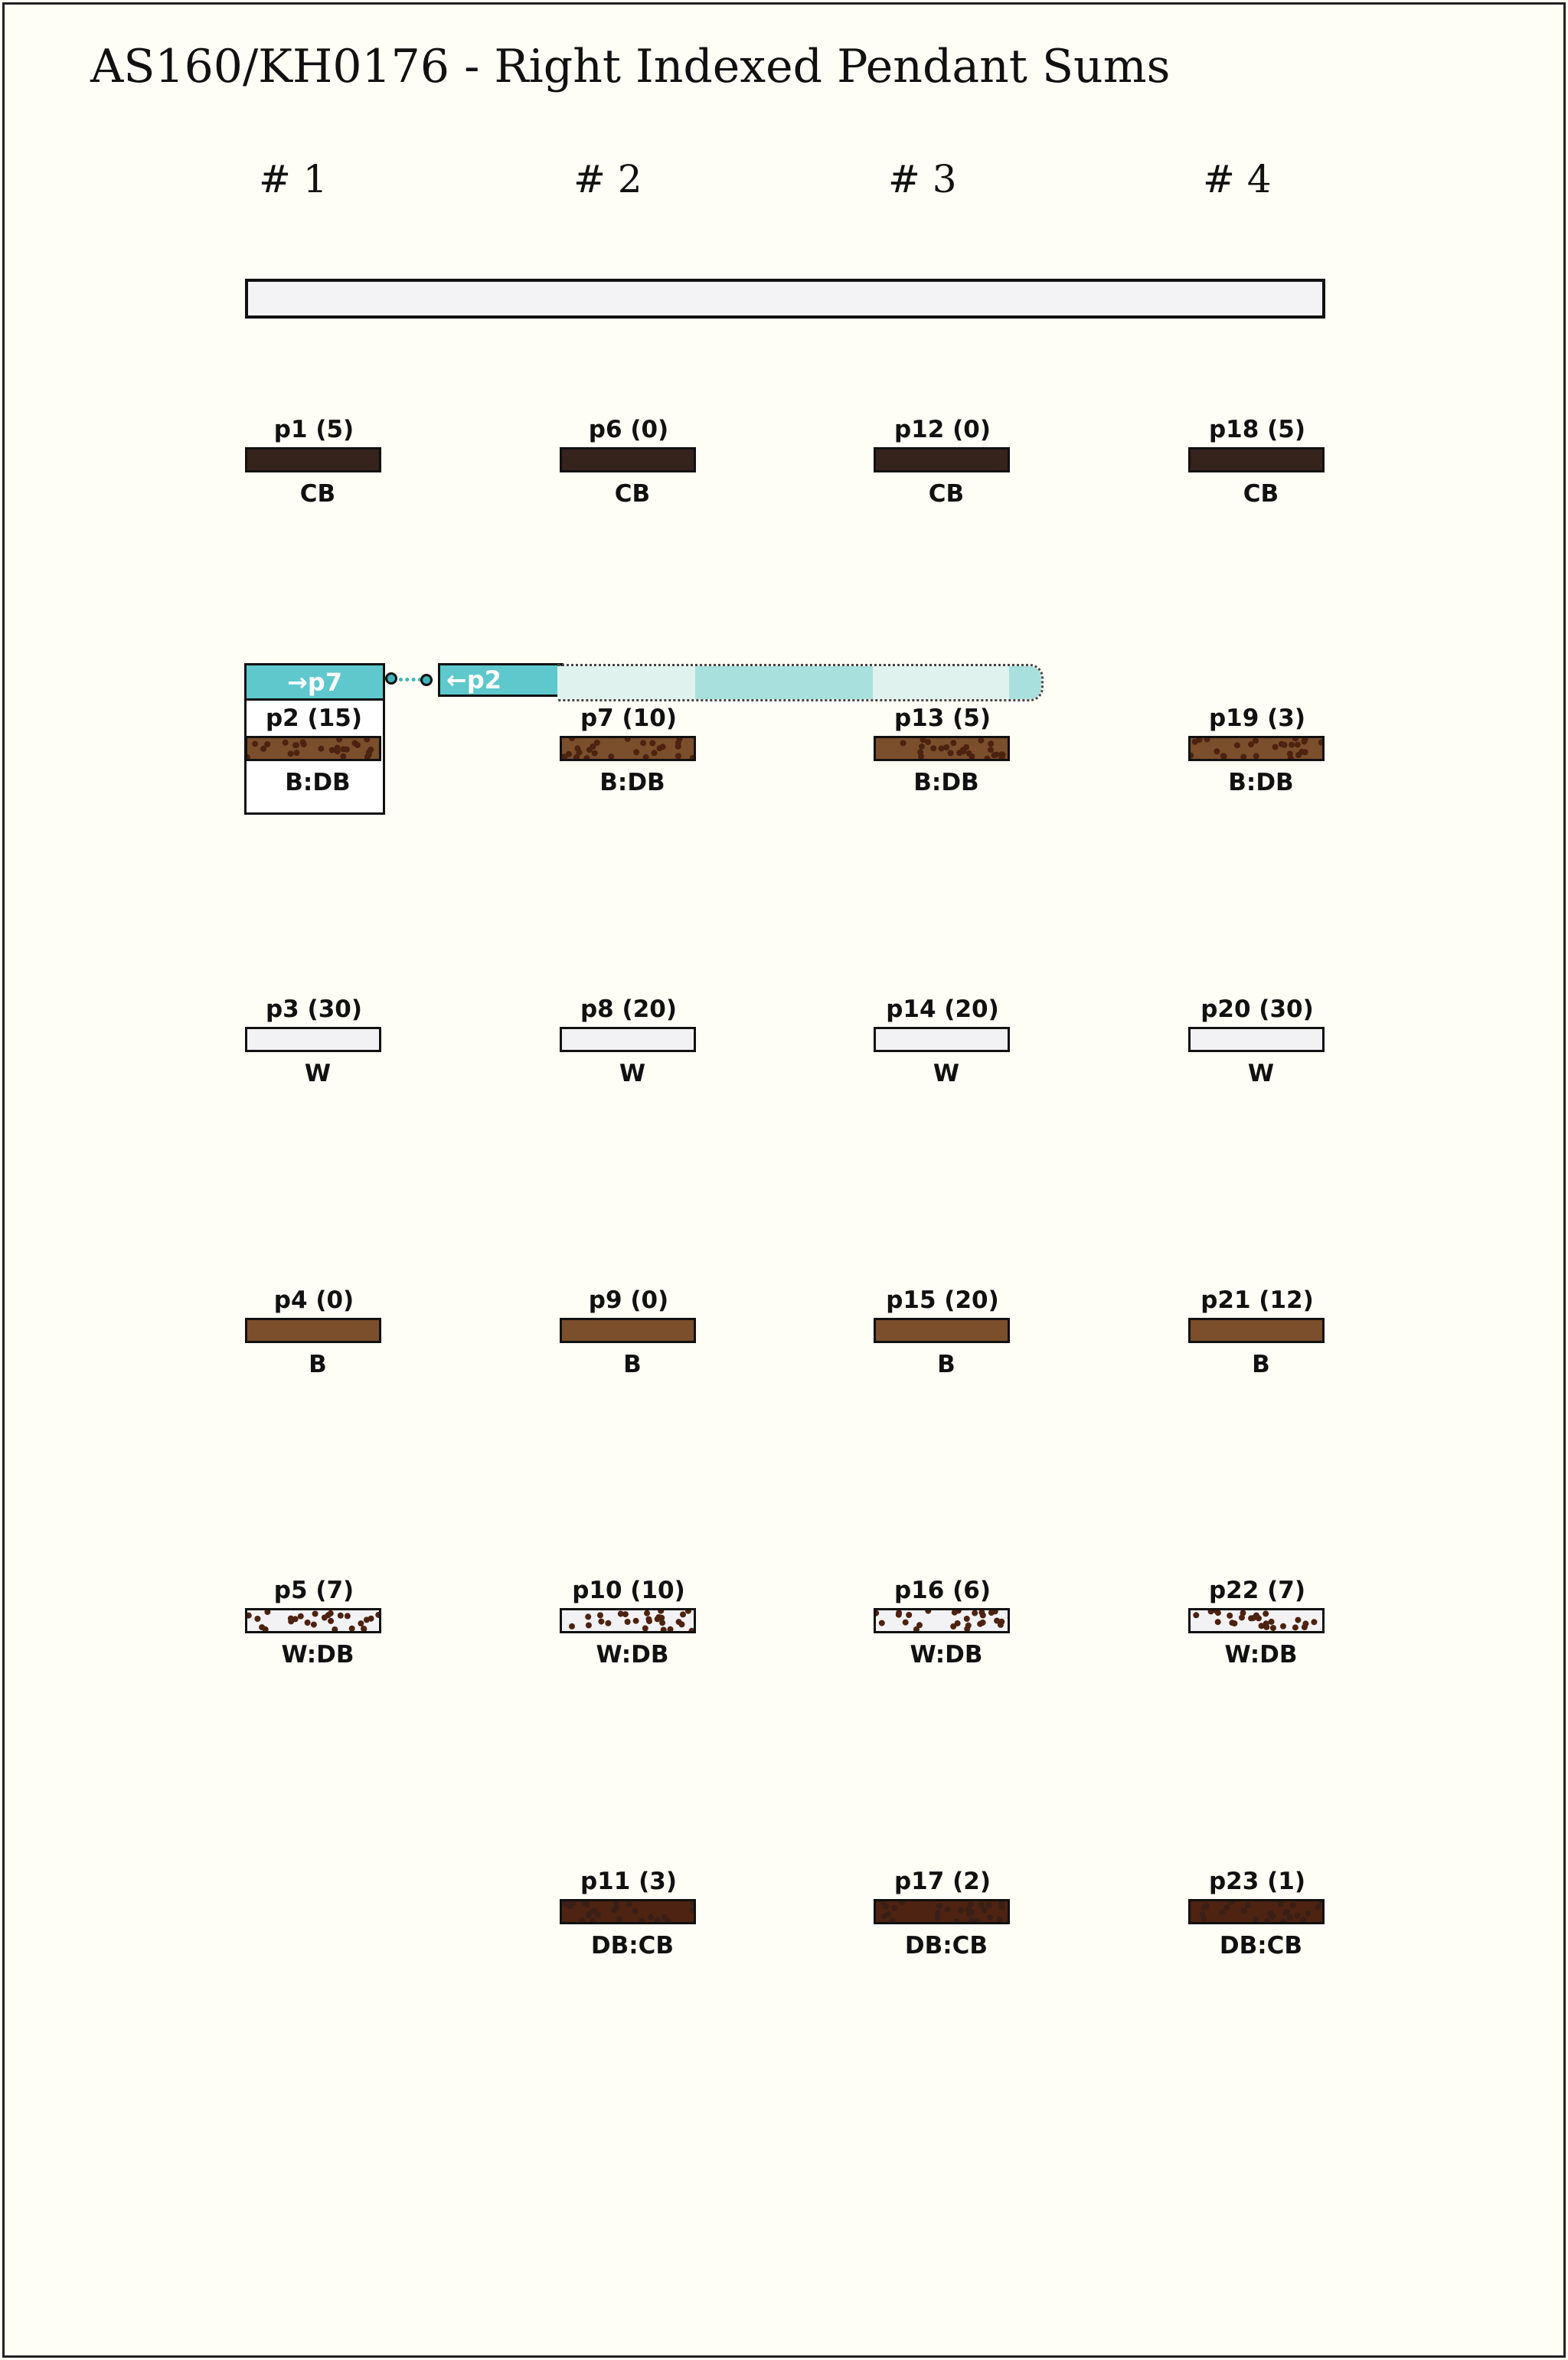 This screenshot has width=1568, height=2360. Describe the element at coordinates (1257, 429) in the screenshot. I see `pendant-label: p18 (5)` at that location.